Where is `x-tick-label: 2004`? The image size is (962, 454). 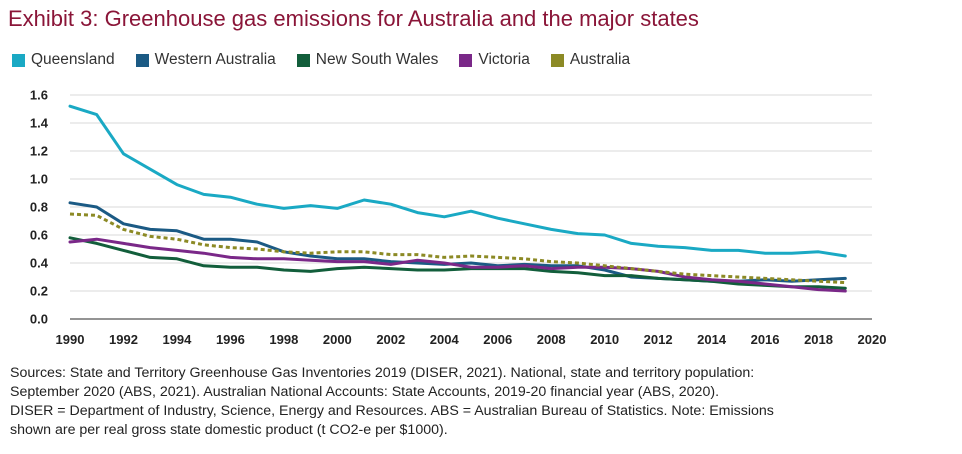
x-tick-label: 2004 is located at coordinates (445, 339).